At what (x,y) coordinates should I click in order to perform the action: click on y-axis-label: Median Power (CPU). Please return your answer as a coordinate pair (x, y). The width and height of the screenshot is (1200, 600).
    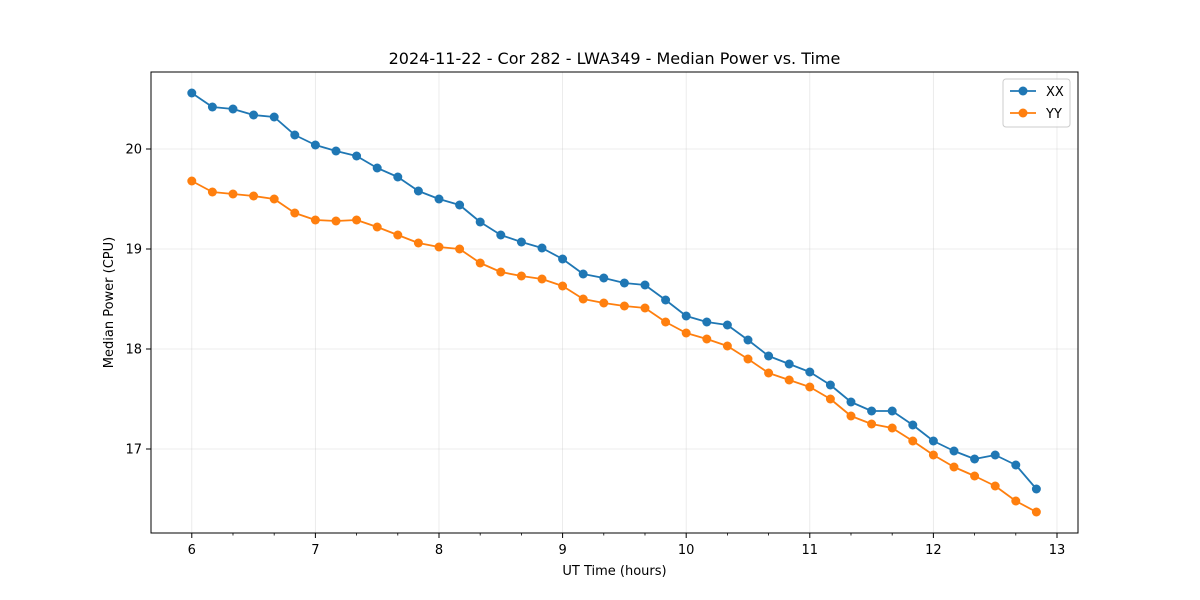
    Looking at the image, I should click on (109, 302).